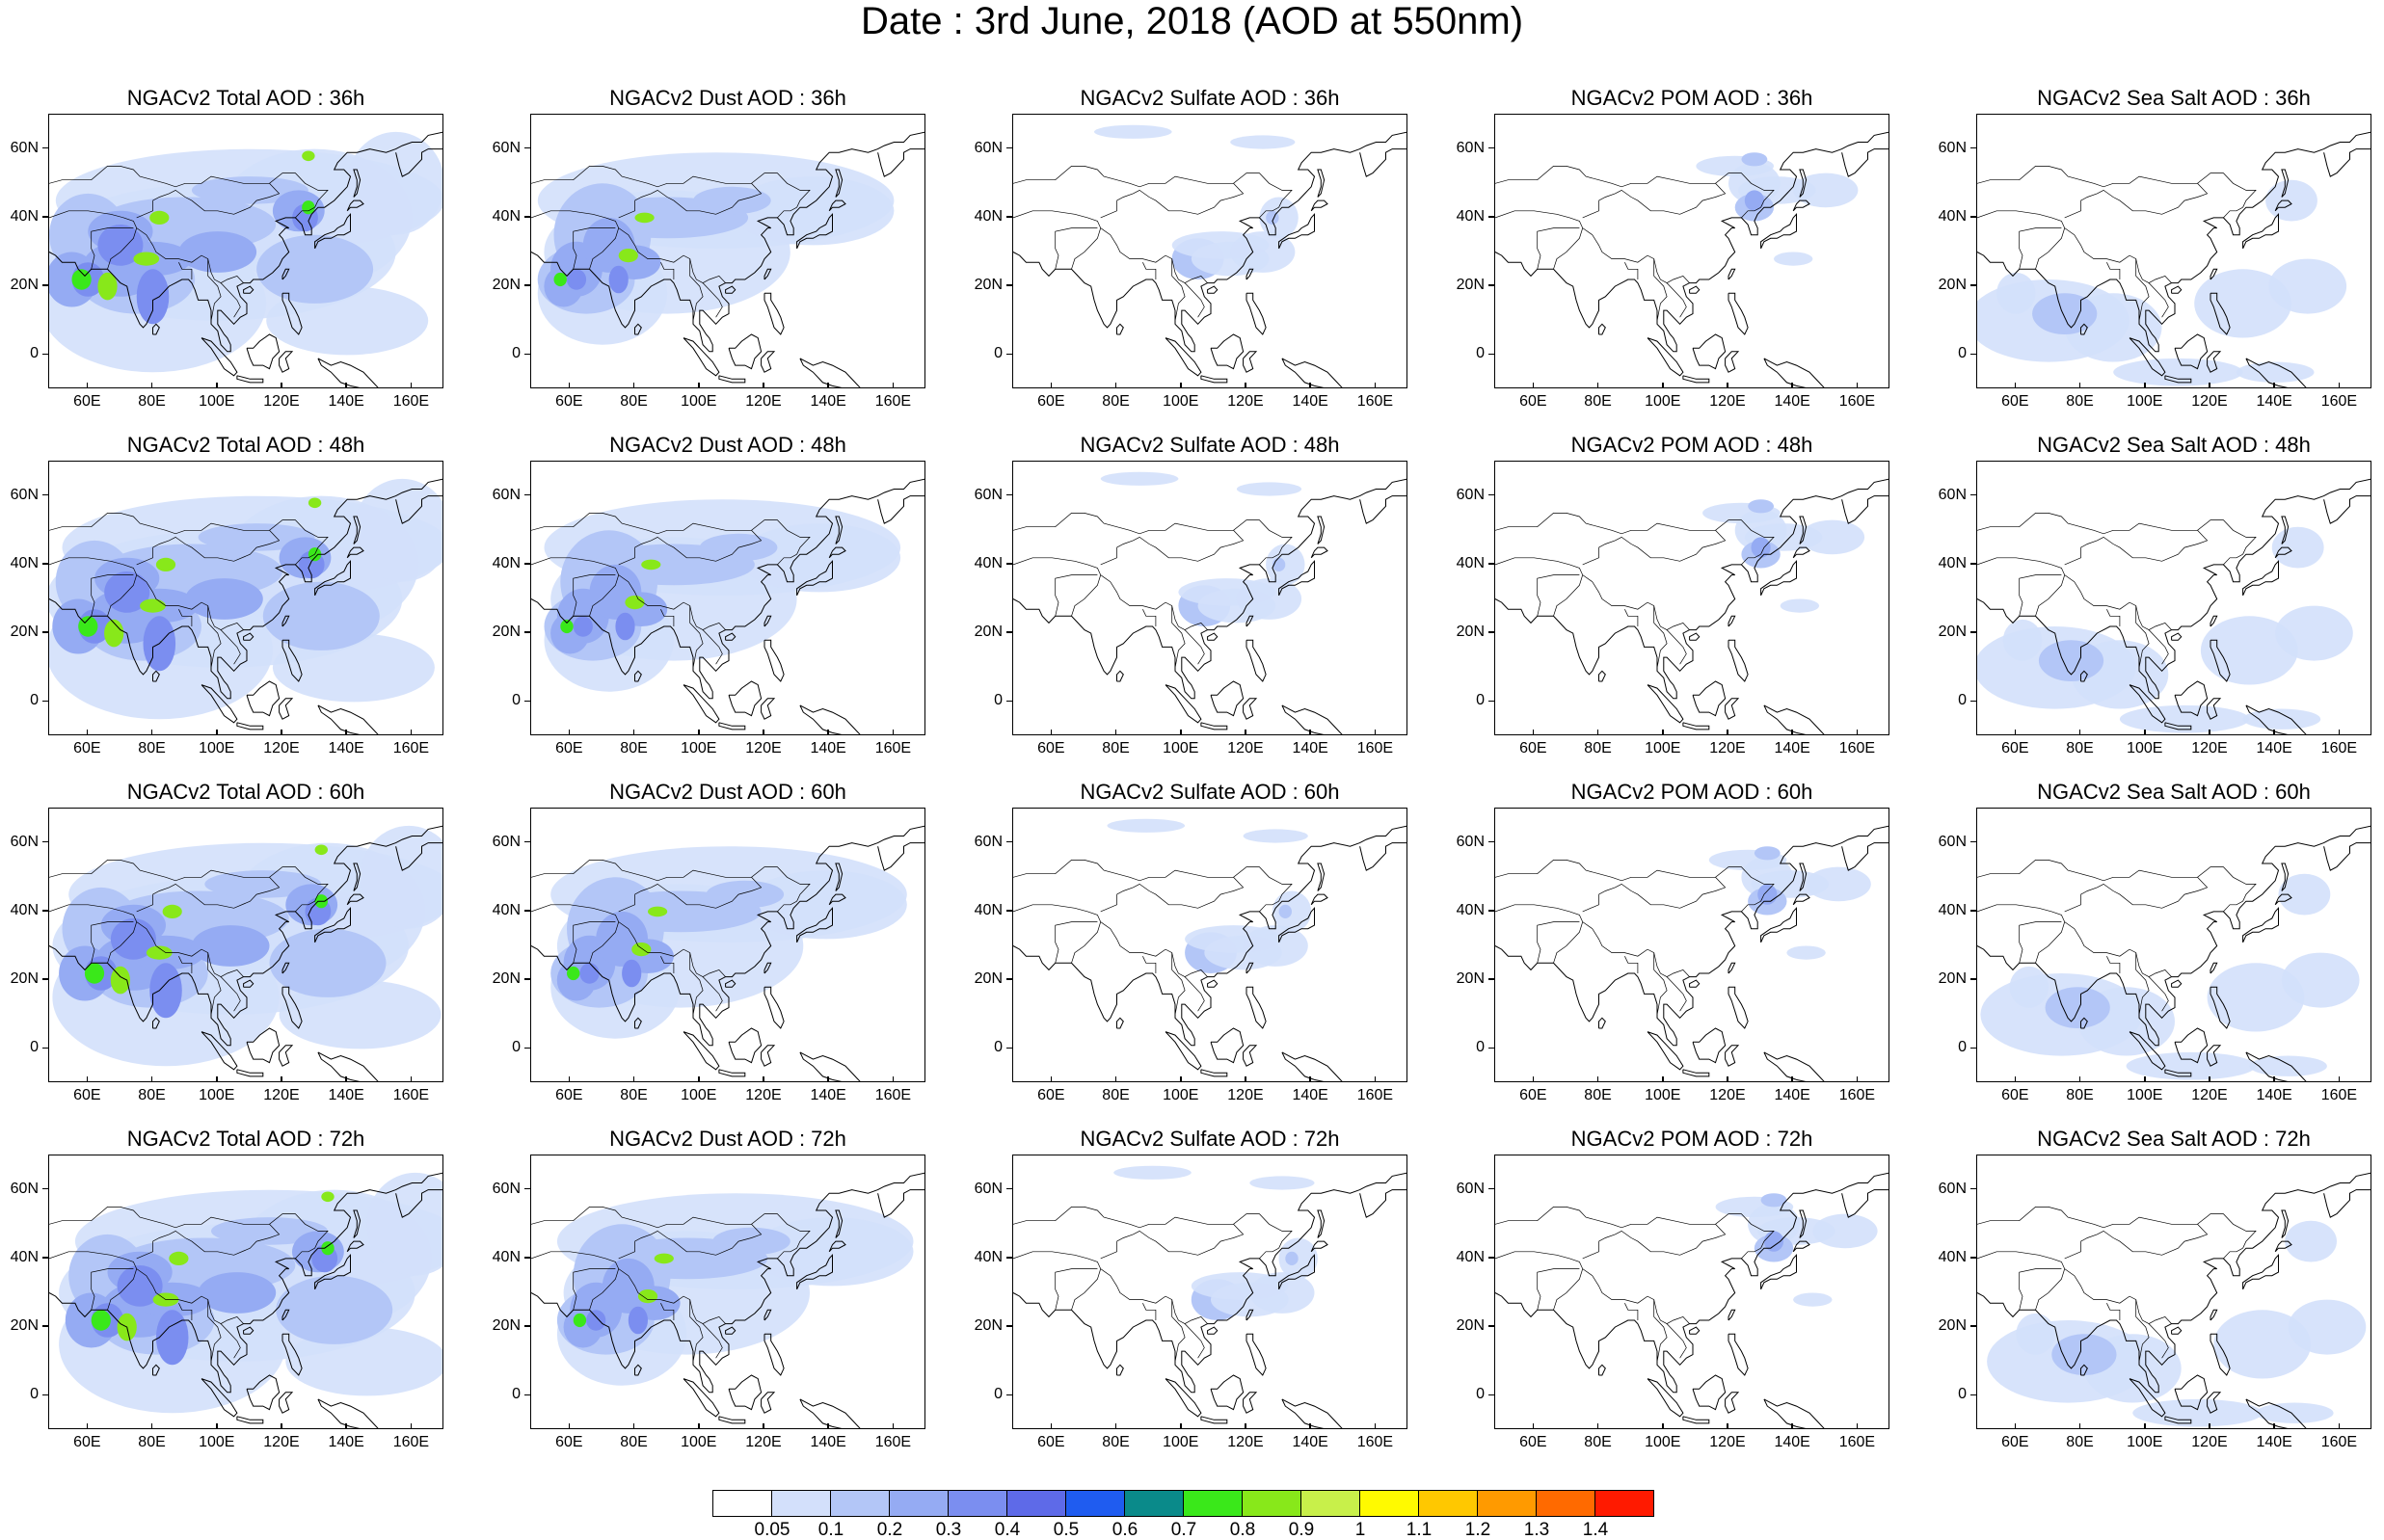 The width and height of the screenshot is (2384, 1540). Describe the element at coordinates (1691, 792) in the screenshot. I see `panel-title: NGACv2 POM AOD : 60h` at that location.